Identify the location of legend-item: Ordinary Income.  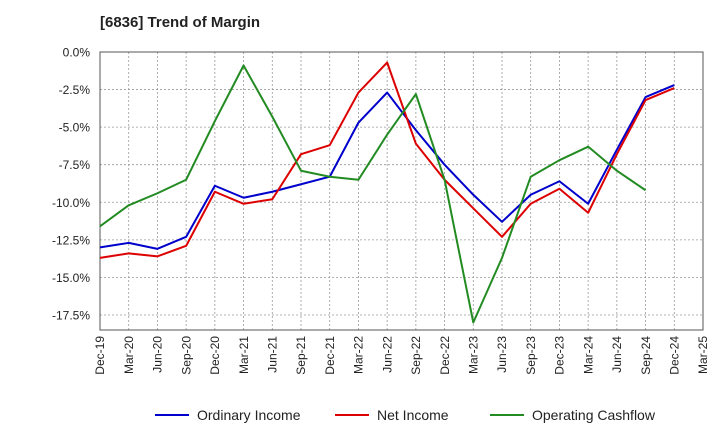
(227, 415).